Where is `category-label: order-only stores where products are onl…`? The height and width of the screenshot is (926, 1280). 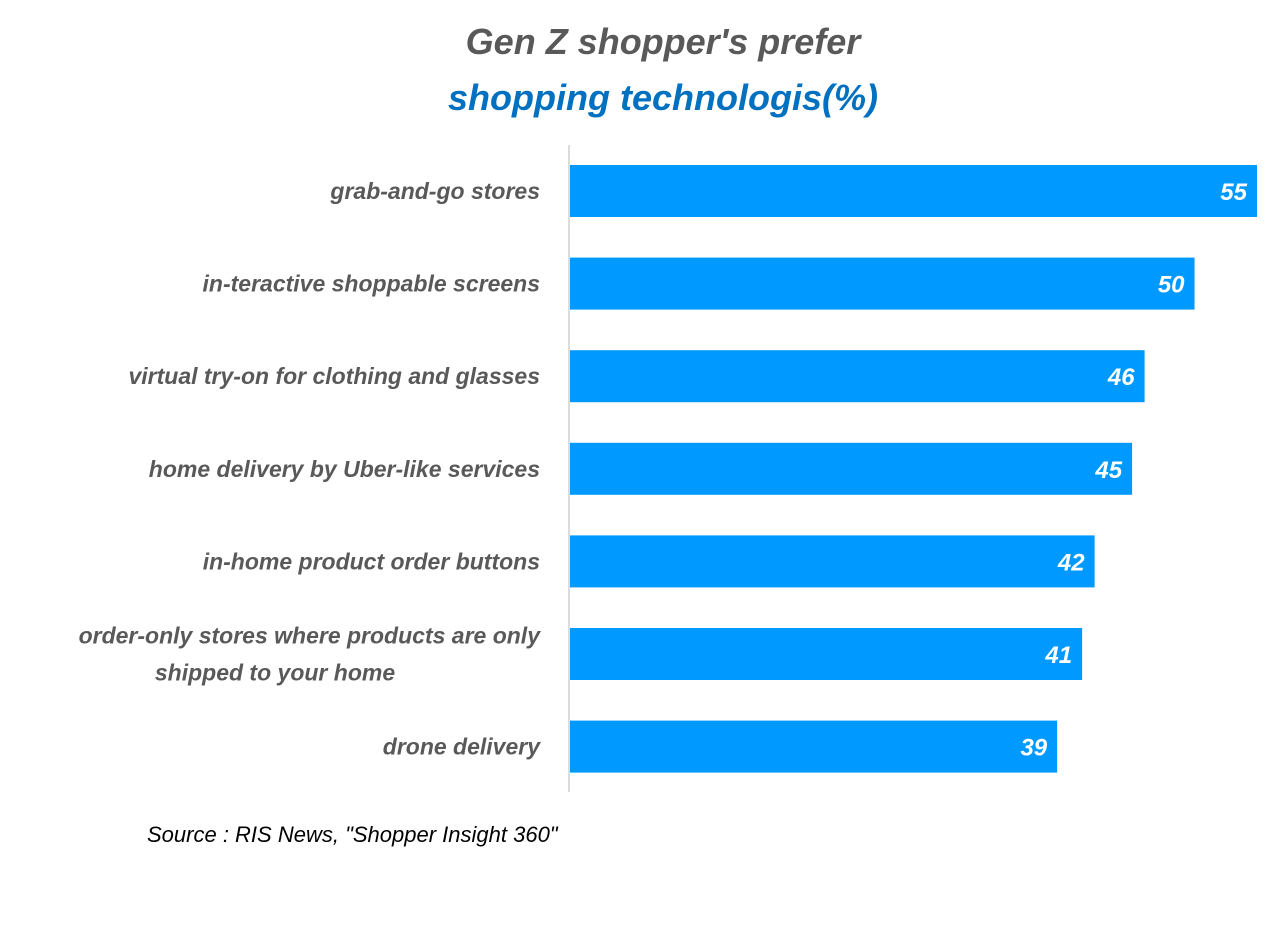
category-label: order-only stores where products are onl… is located at coordinates (310, 636).